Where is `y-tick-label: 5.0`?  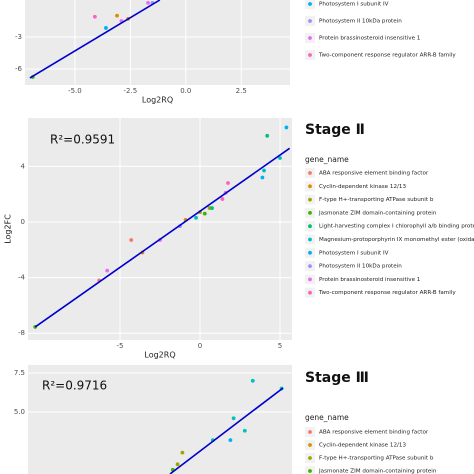
y-tick-label: 5.0 is located at coordinates (19, 412).